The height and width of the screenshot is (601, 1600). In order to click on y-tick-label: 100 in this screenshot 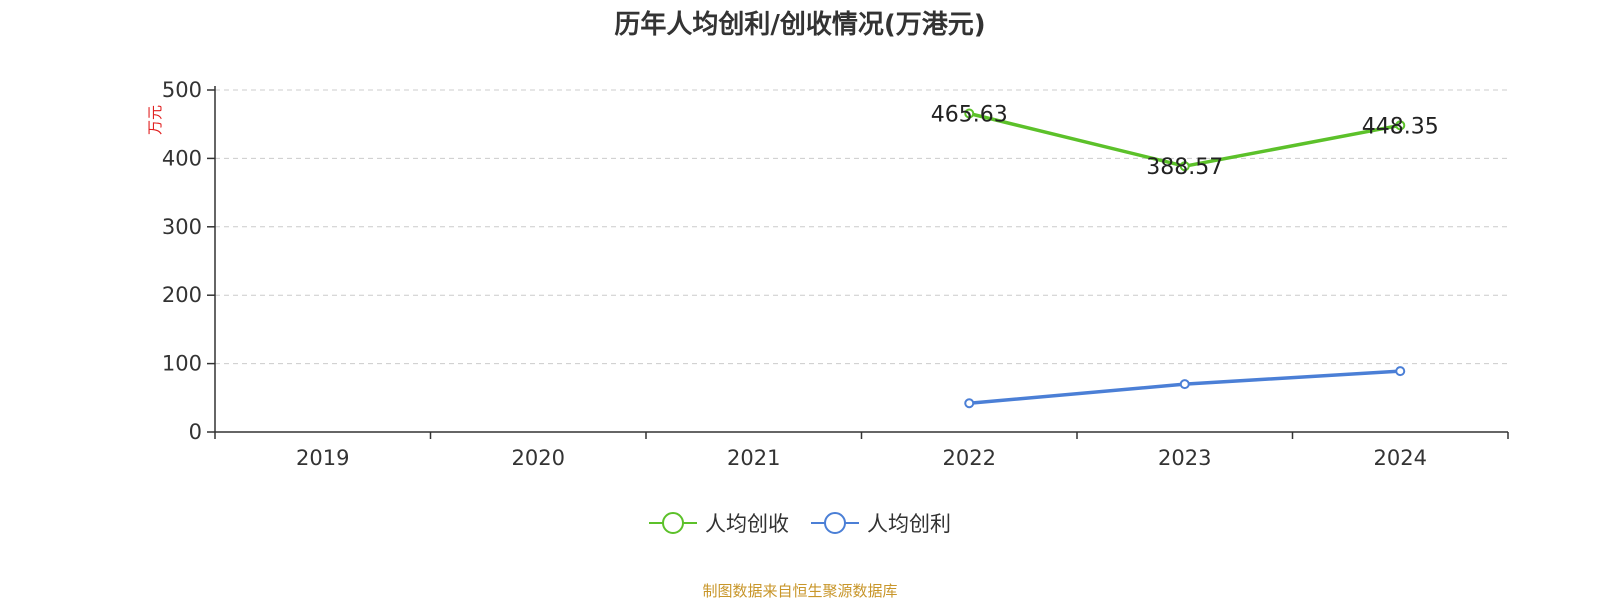, I will do `click(182, 364)`.